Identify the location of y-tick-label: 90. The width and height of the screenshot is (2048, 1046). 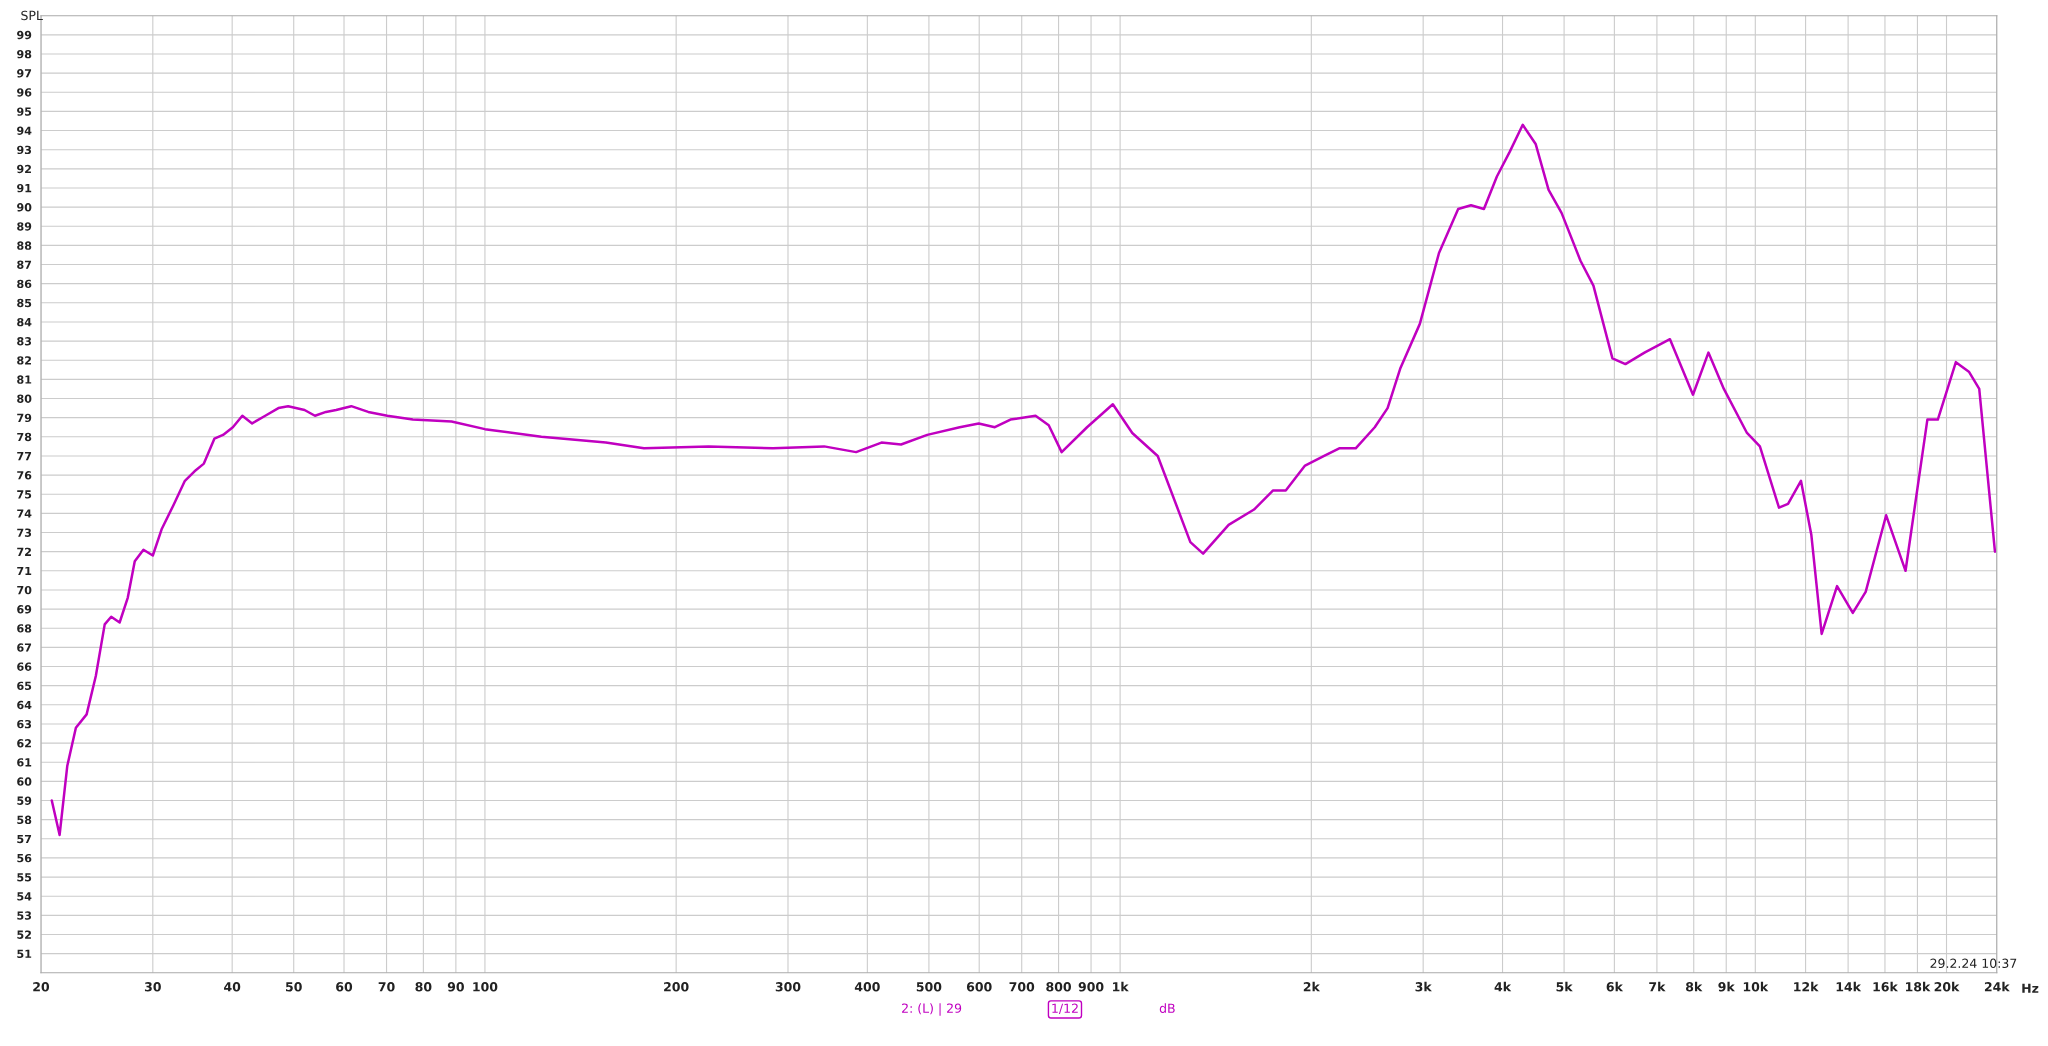
(24, 207).